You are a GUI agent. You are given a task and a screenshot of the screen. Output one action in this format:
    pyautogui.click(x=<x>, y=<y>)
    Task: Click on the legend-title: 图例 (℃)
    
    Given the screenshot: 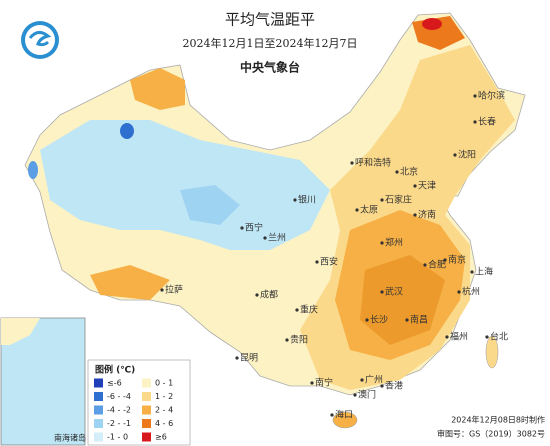 What is the action you would take?
    pyautogui.click(x=115, y=370)
    